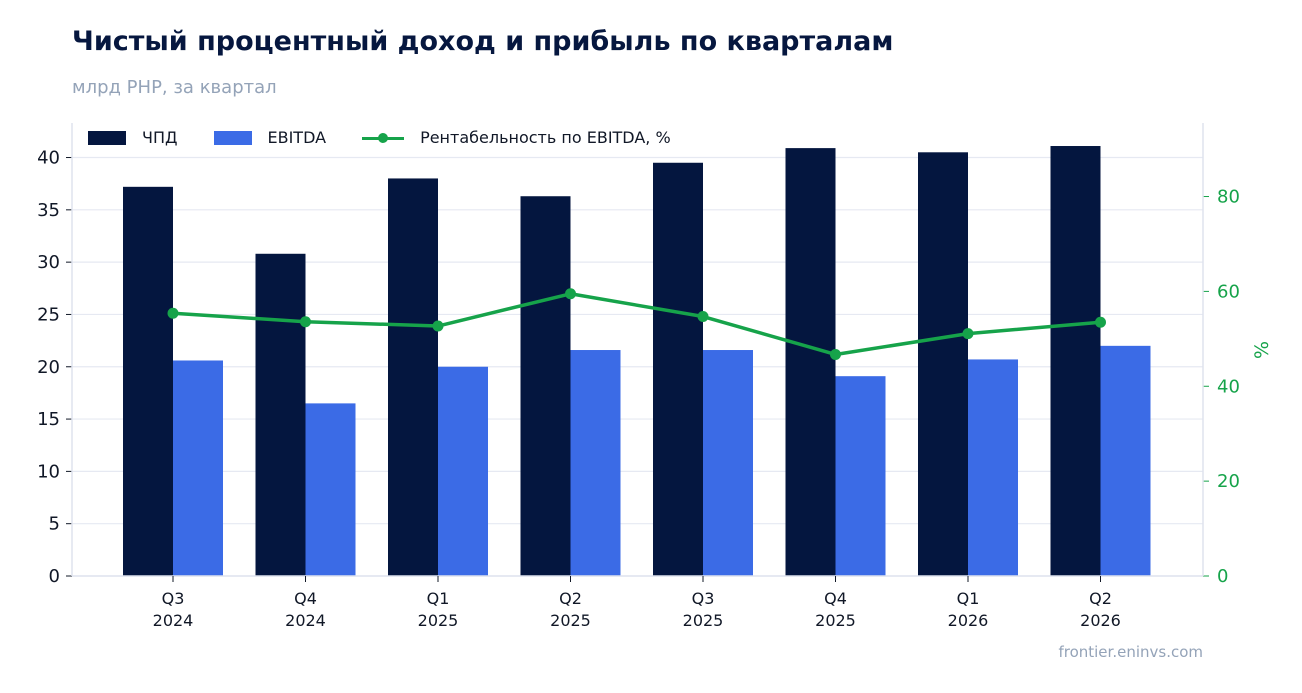 This screenshot has height=693, width=1302. I want to click on legend-item-ebitda: EBITDA, so click(270, 137).